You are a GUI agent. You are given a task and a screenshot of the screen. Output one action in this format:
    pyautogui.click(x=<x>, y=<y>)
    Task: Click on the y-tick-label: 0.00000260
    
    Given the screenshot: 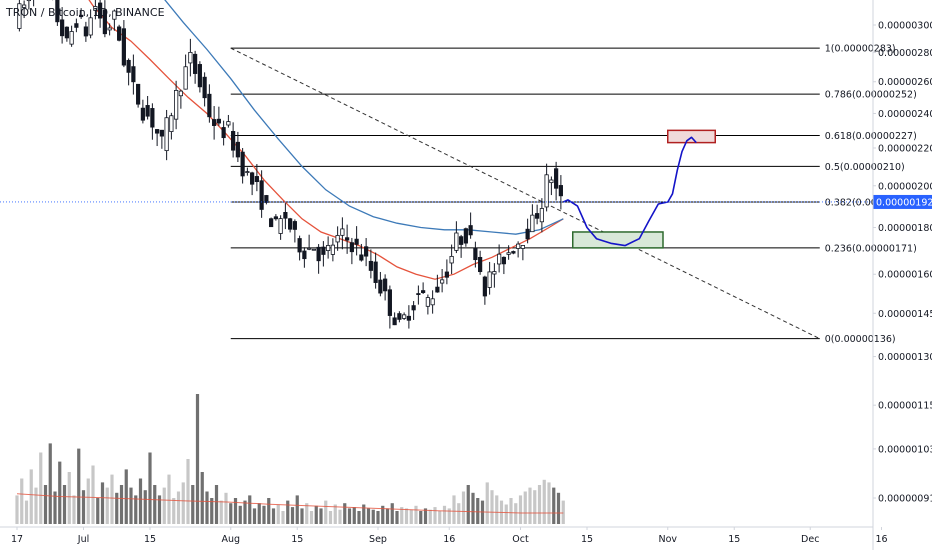 What is the action you would take?
    pyautogui.click(x=905, y=82)
    